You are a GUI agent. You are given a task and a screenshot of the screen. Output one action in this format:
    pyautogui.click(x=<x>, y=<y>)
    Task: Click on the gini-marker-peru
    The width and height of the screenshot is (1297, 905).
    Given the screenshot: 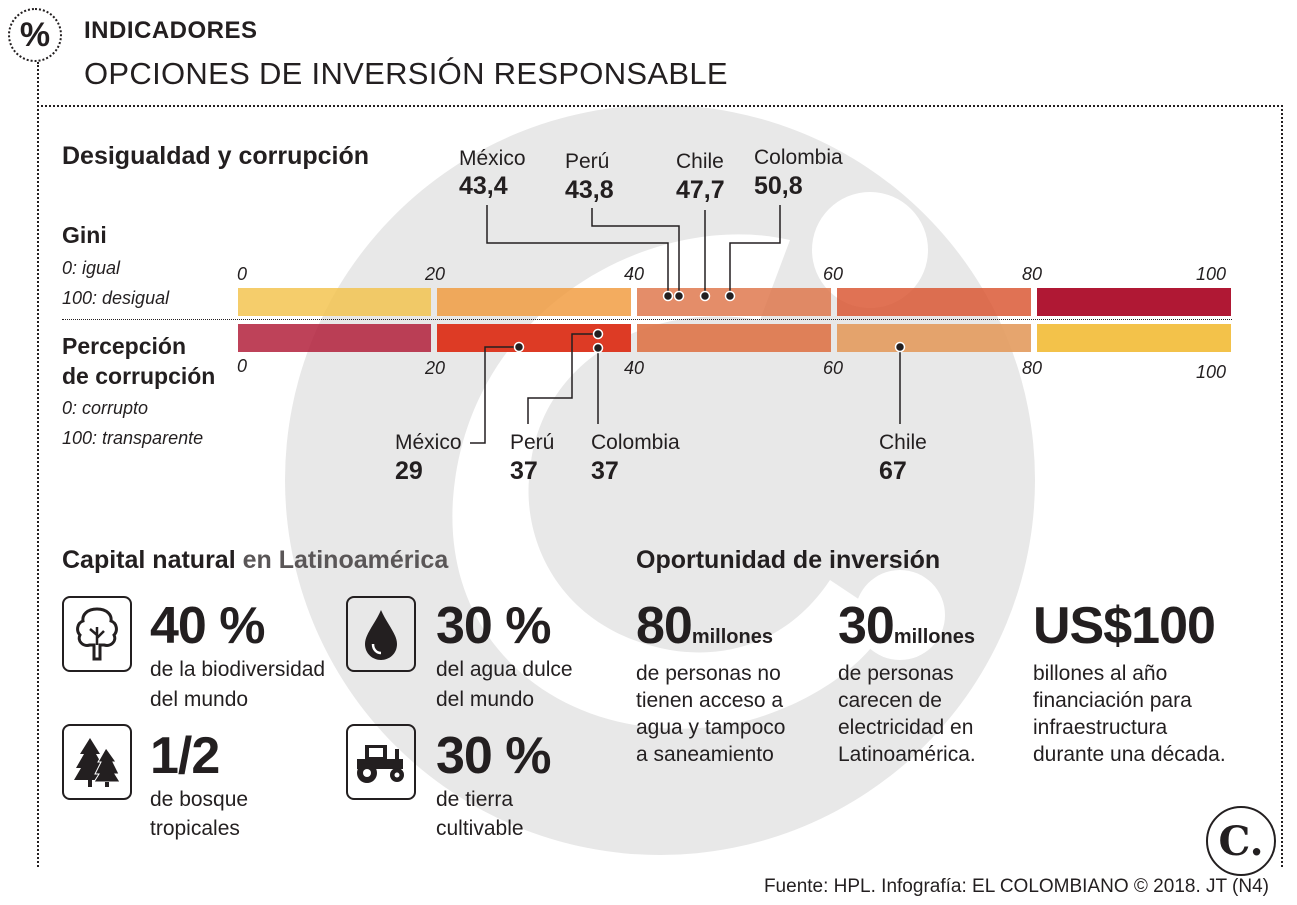 What is the action you would take?
    pyautogui.click(x=679, y=296)
    